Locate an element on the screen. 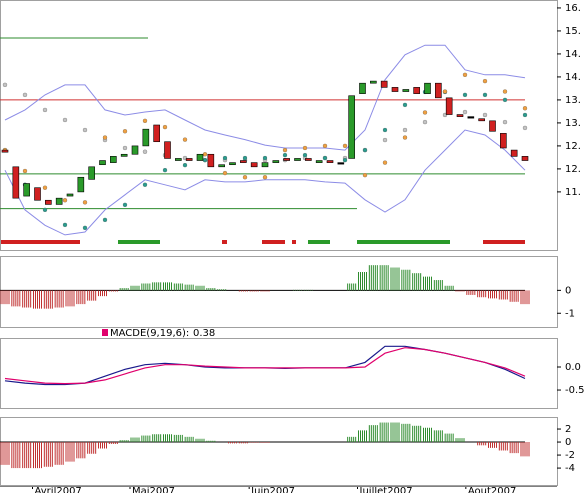 The width and height of the screenshot is (585, 493). x-tick-label: Aout2007 is located at coordinates (492, 489).